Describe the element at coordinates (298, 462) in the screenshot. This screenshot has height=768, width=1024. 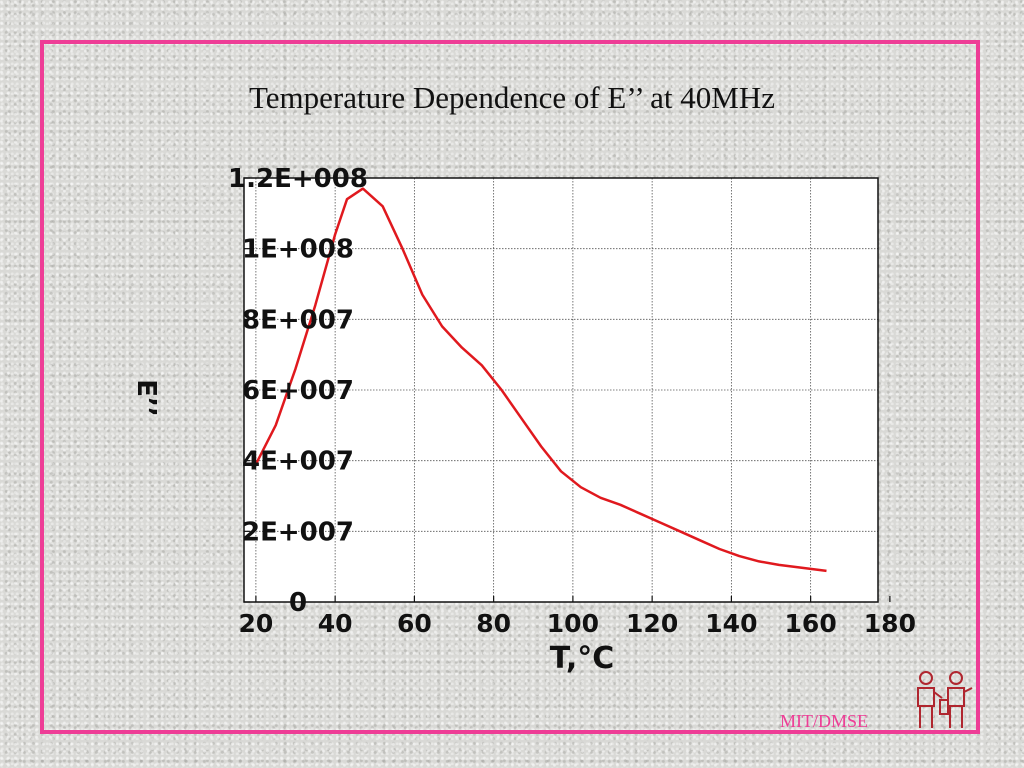
I see `y-tick-label: 4E+007` at that location.